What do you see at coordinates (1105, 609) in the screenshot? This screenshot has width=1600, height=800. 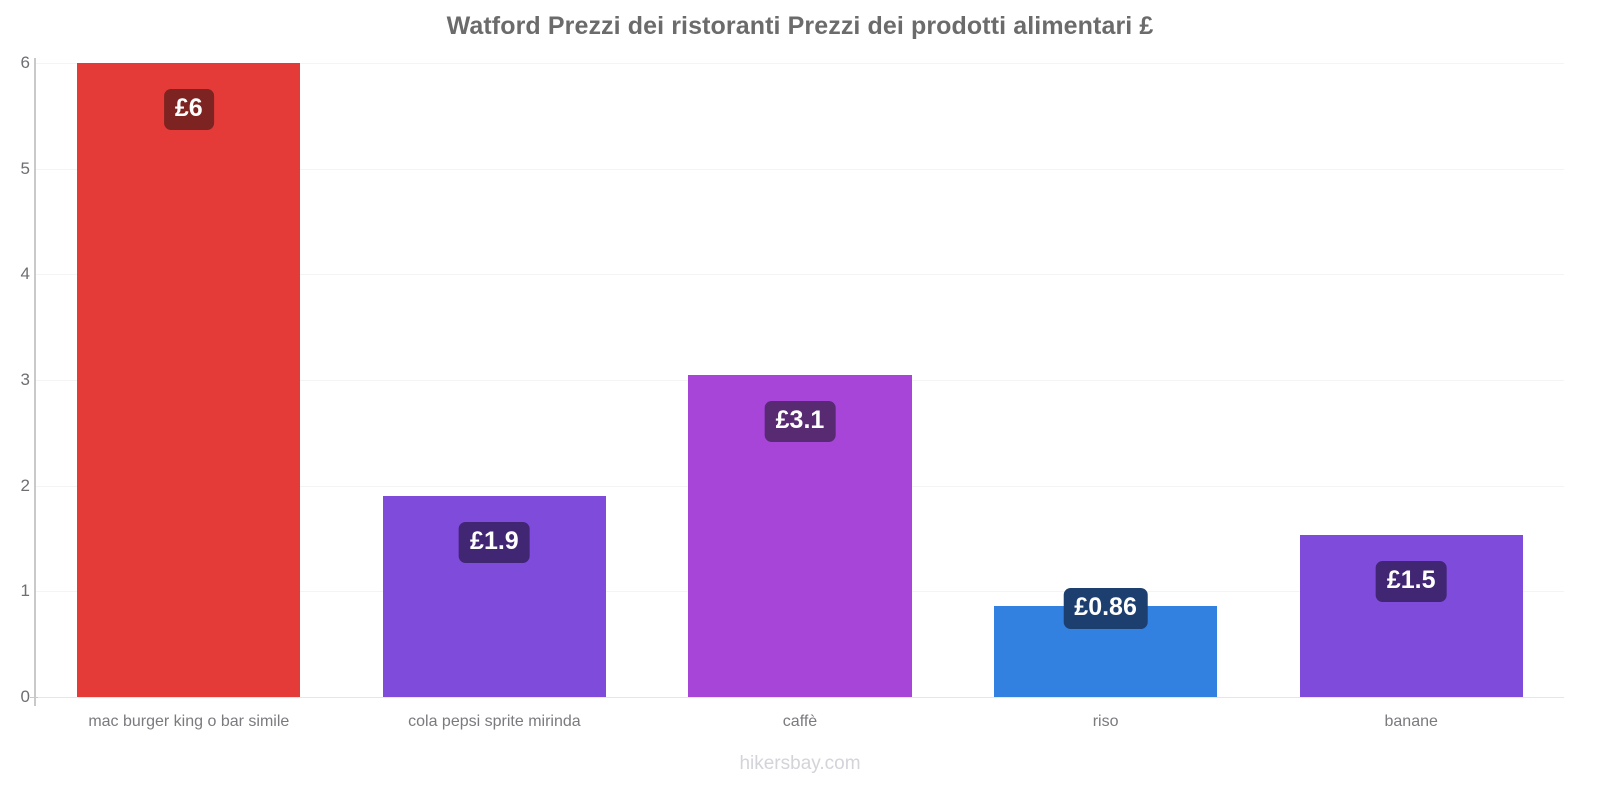 I see `bar-value-label: £0.86` at bounding box center [1105, 609].